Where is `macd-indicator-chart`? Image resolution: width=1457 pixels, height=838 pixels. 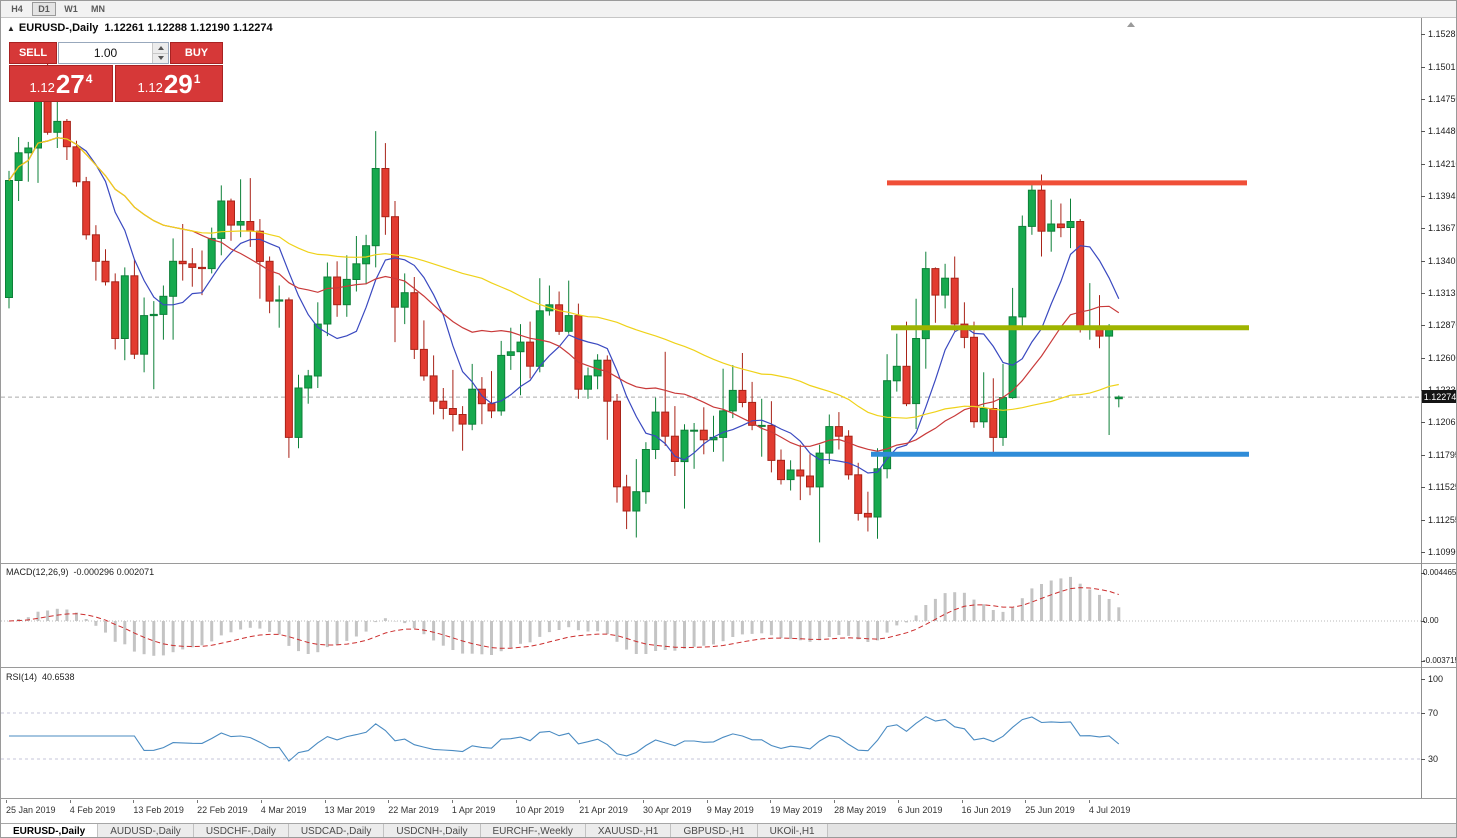 macd-indicator-chart is located at coordinates (711, 616).